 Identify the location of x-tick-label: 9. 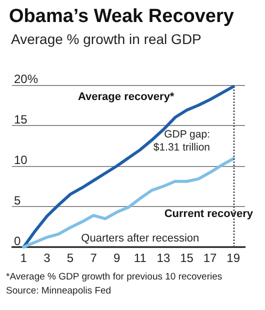
(117, 258).